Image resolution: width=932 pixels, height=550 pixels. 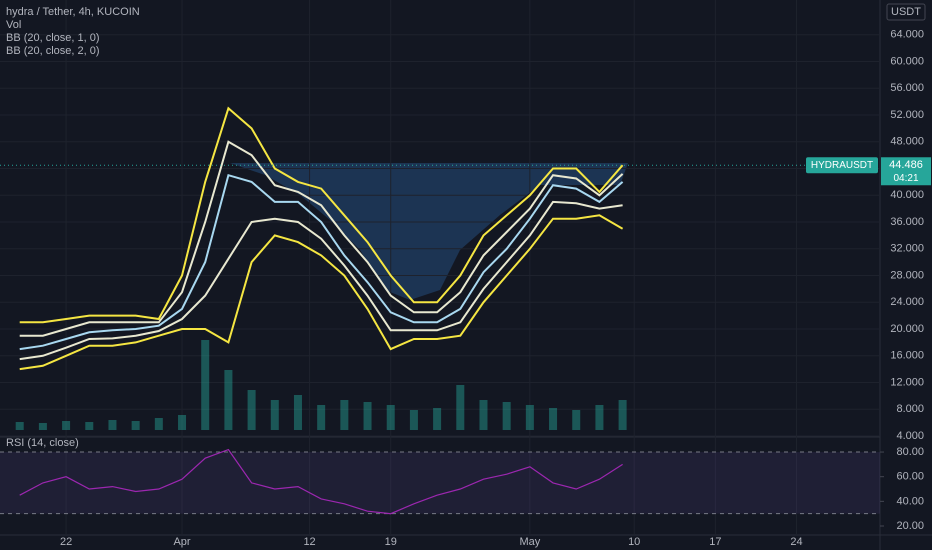 I want to click on unit-label: USDT, so click(x=906, y=12).